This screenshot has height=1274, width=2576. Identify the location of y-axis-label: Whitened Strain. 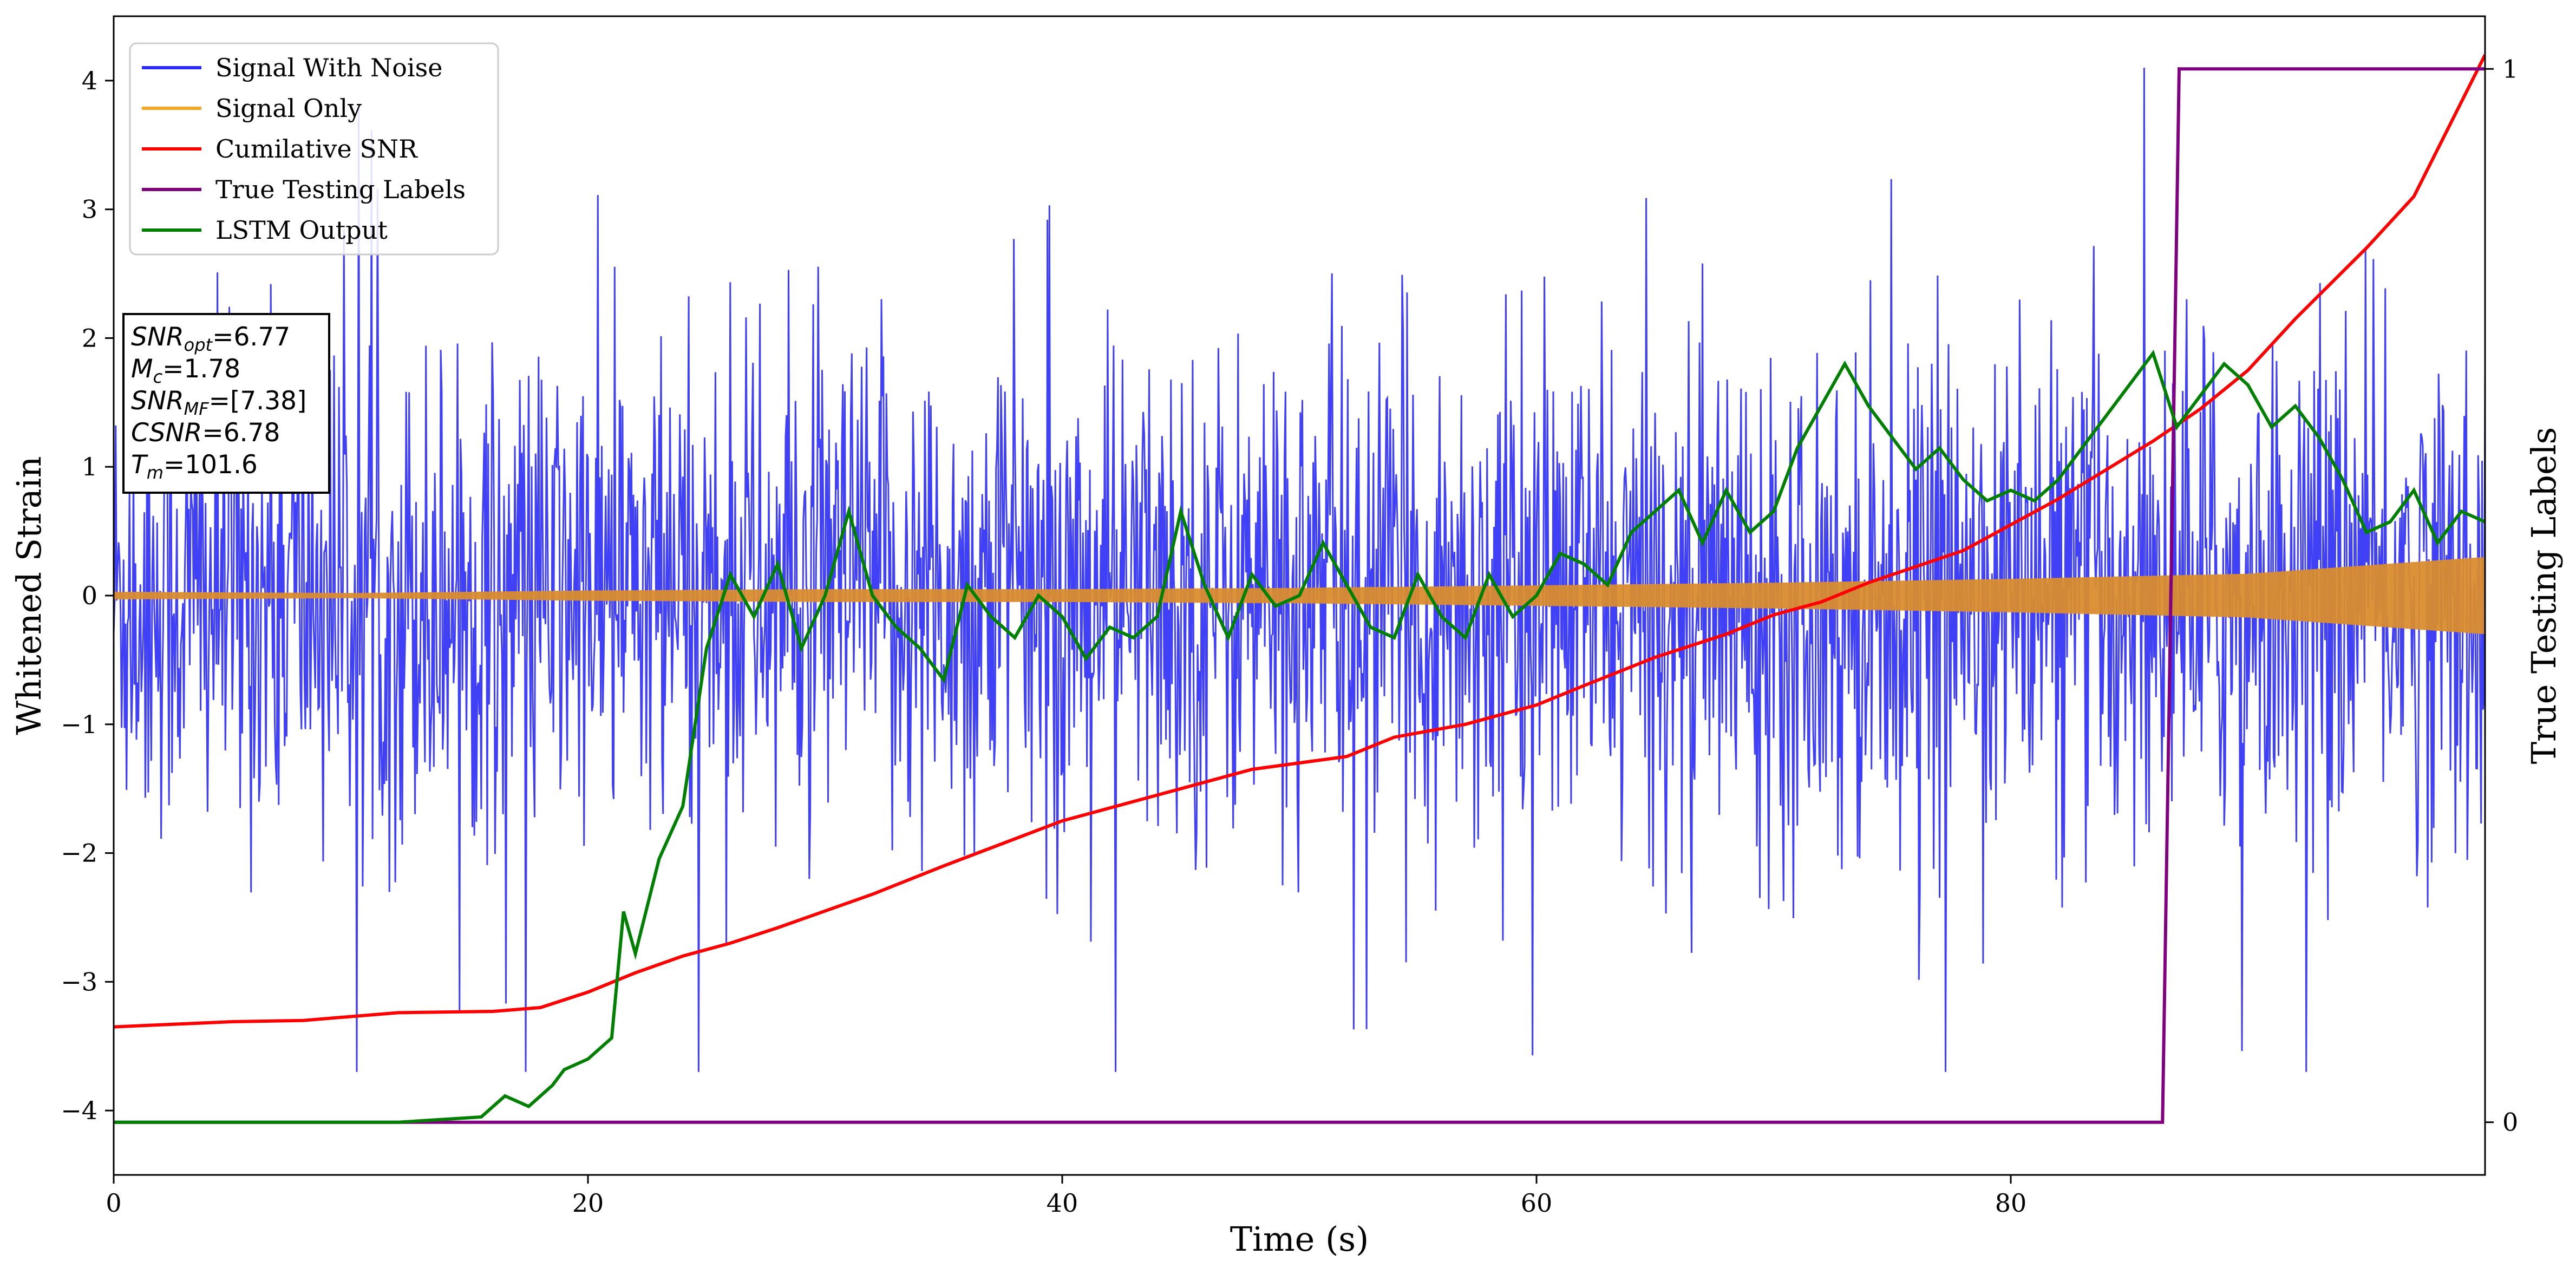
(29, 595).